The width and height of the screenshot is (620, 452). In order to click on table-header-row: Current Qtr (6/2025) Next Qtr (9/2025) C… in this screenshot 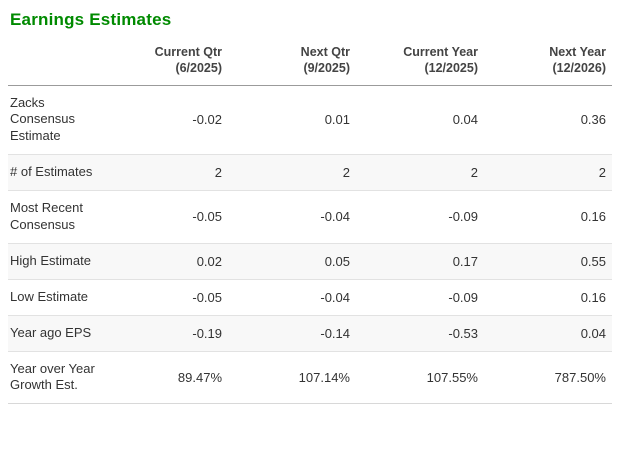, I will do `click(310, 63)`.